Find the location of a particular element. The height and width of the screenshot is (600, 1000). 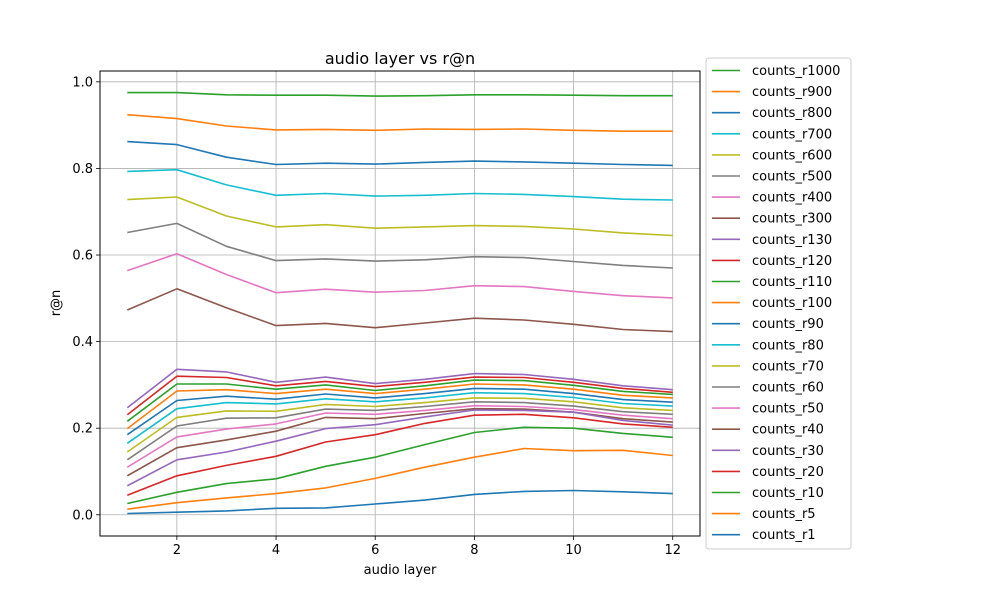

x-axis-label: audio layer is located at coordinates (400, 570).